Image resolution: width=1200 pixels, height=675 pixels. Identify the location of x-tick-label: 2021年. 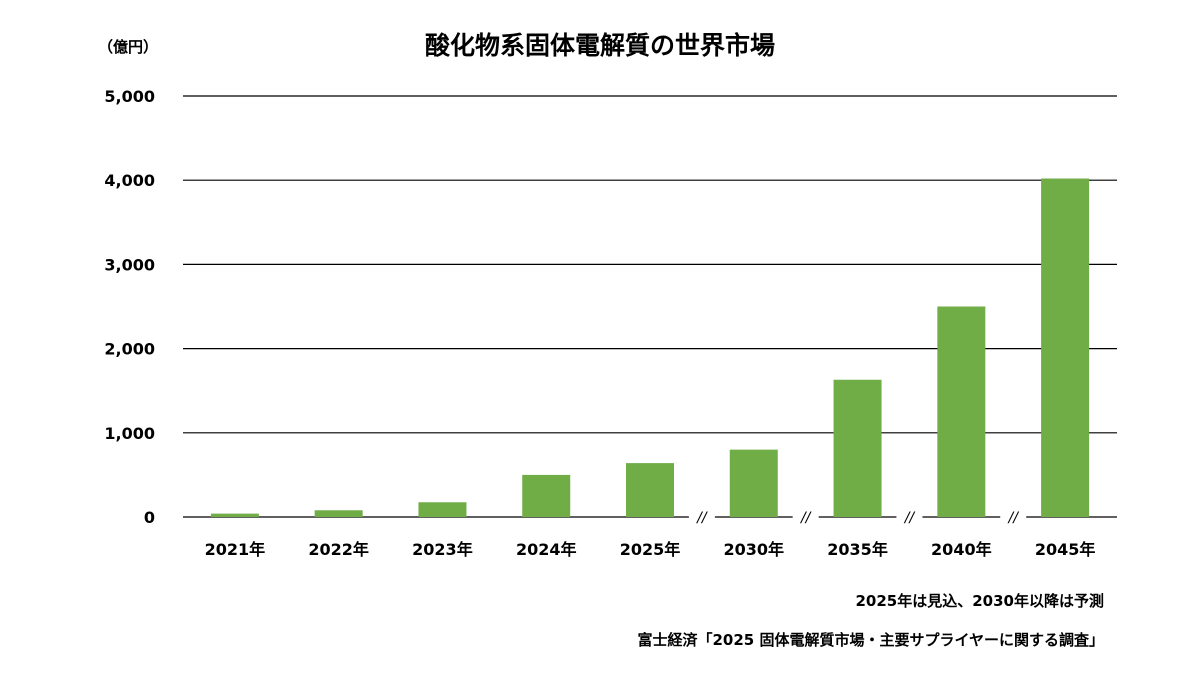
(235, 549).